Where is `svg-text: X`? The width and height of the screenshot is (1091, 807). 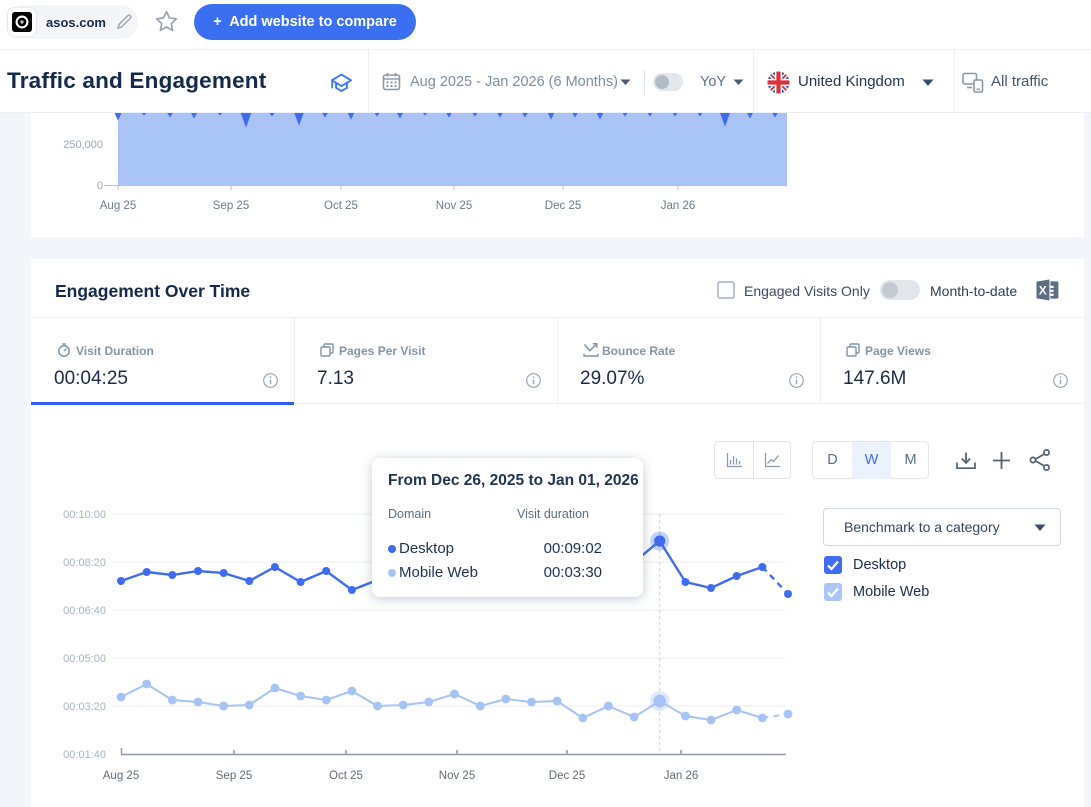
svg-text: X is located at coordinates (1043, 290).